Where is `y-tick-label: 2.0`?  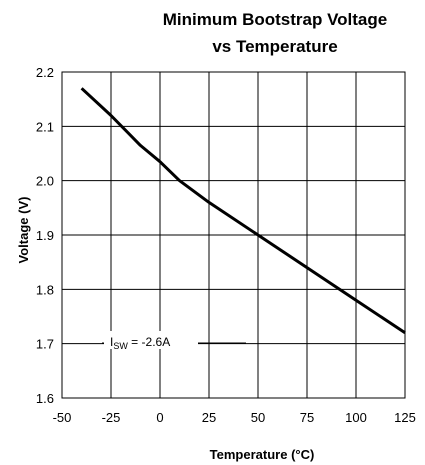
y-tick-label: 2.0 is located at coordinates (45, 181).